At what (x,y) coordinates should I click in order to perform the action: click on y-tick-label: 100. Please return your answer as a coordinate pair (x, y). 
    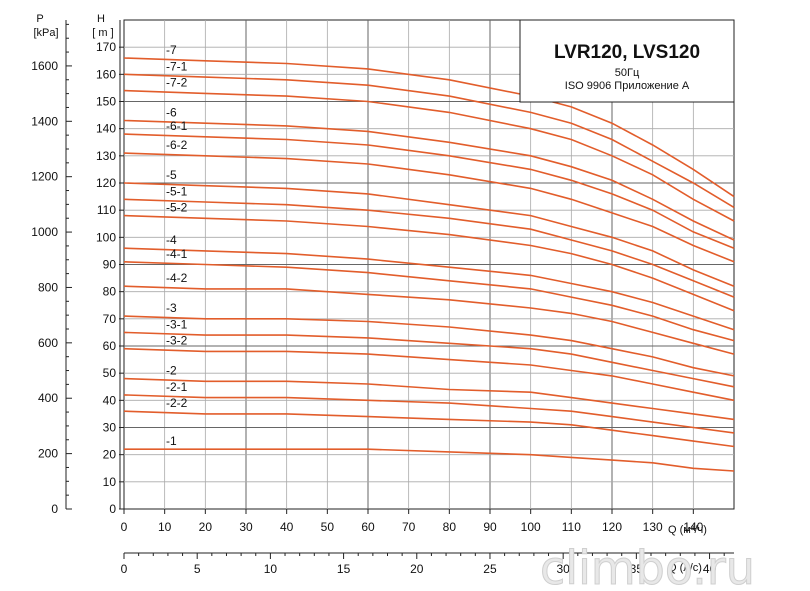
    Looking at the image, I should click on (106, 237).